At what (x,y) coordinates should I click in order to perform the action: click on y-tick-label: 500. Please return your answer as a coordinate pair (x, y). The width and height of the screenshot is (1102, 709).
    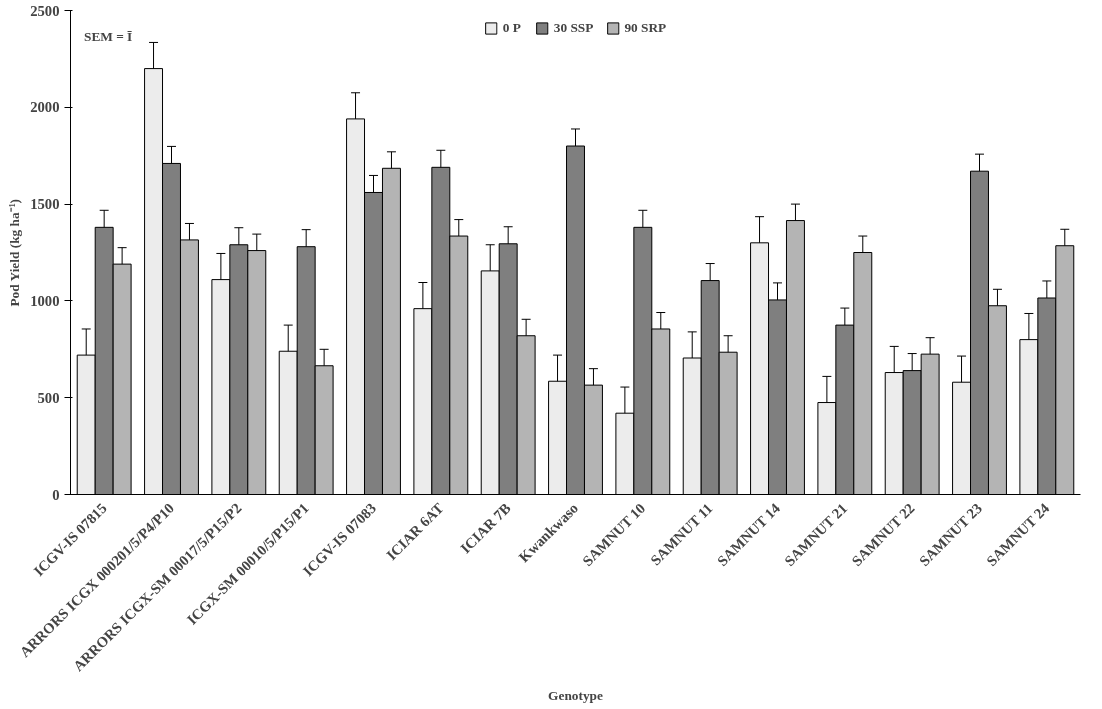
    Looking at the image, I should click on (48, 397).